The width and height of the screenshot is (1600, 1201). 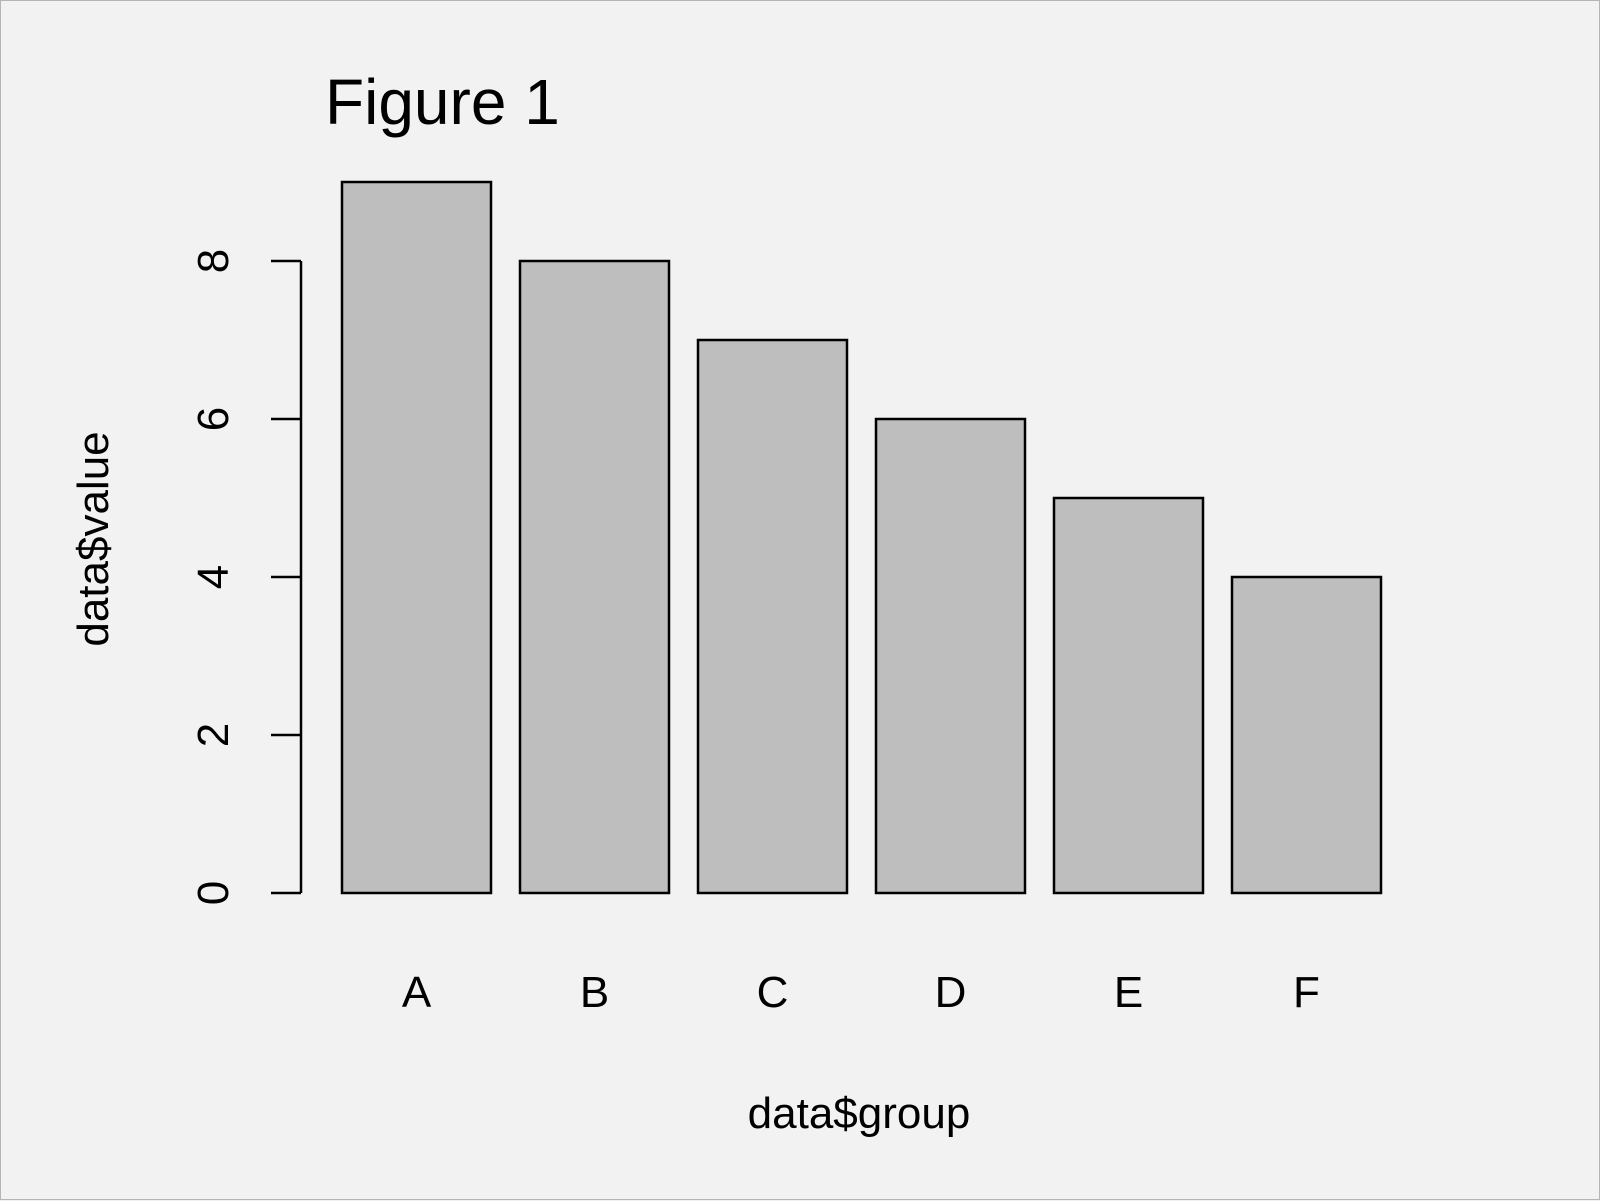 I want to click on x-tick-label-C: C, so click(x=773, y=992).